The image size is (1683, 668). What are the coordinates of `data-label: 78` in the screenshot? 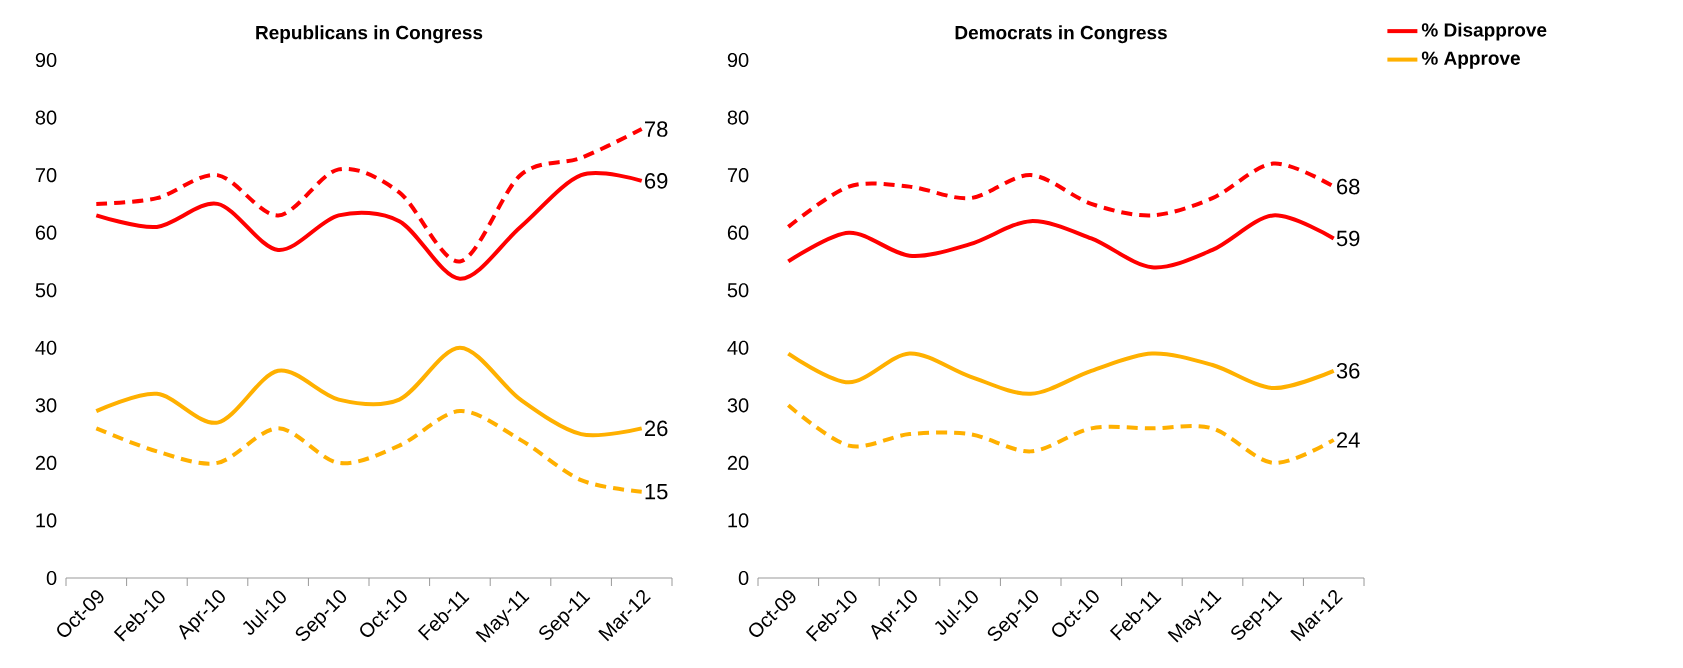 It's located at (656, 129).